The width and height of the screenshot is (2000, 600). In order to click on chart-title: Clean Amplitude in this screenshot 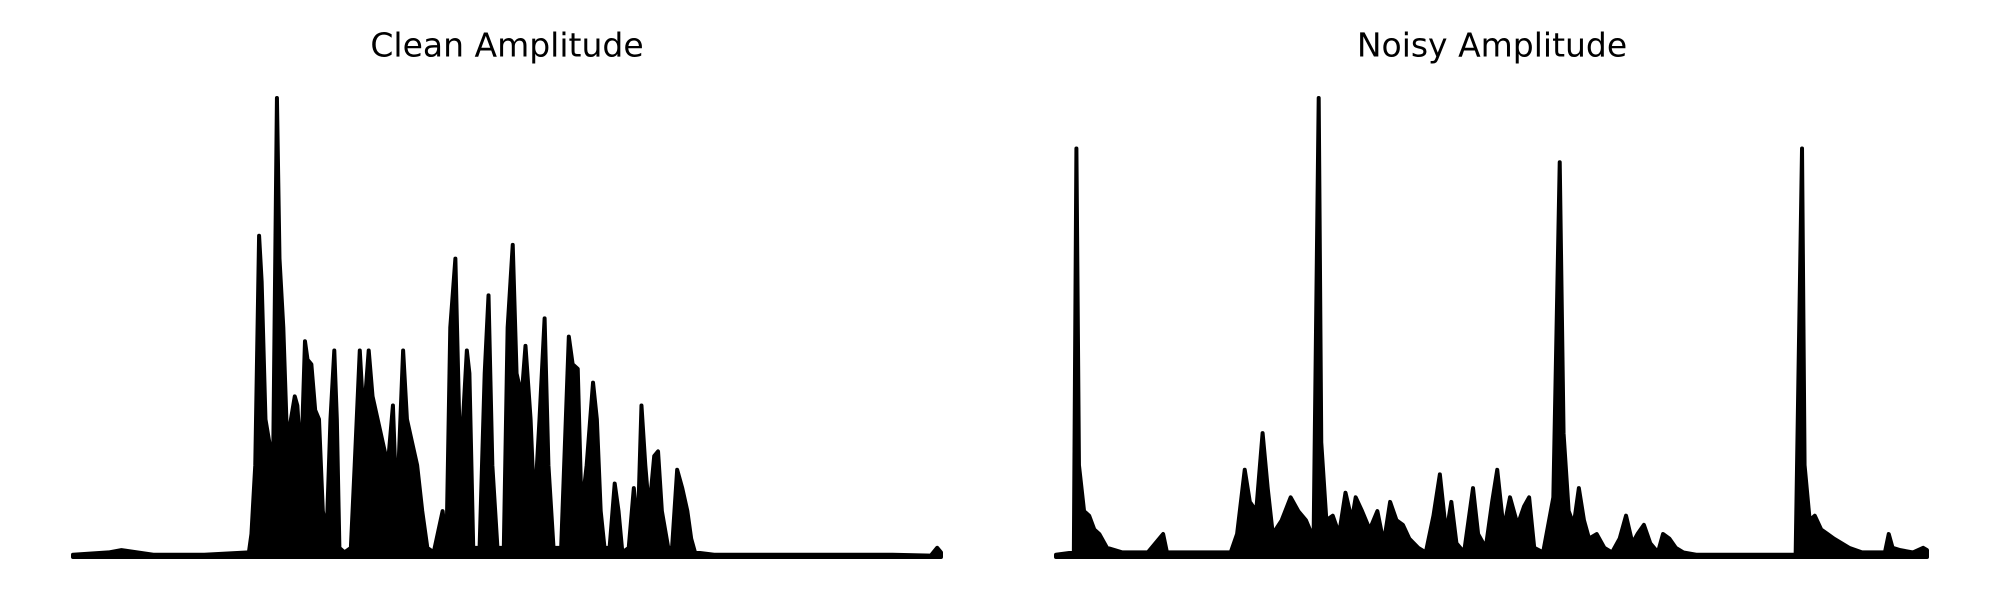, I will do `click(506, 45)`.